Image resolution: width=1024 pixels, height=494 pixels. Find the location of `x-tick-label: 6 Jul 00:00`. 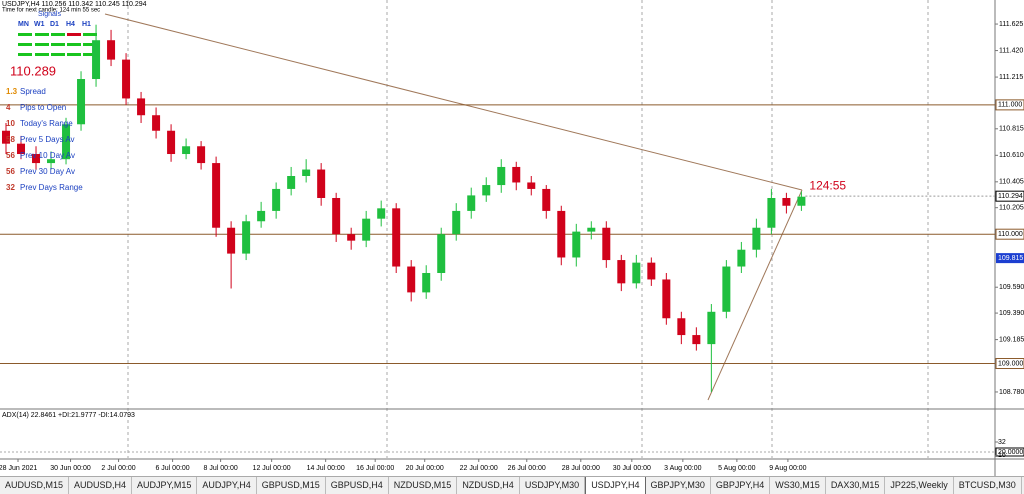

x-tick-label: 6 Jul 00:00 is located at coordinates (172, 468).